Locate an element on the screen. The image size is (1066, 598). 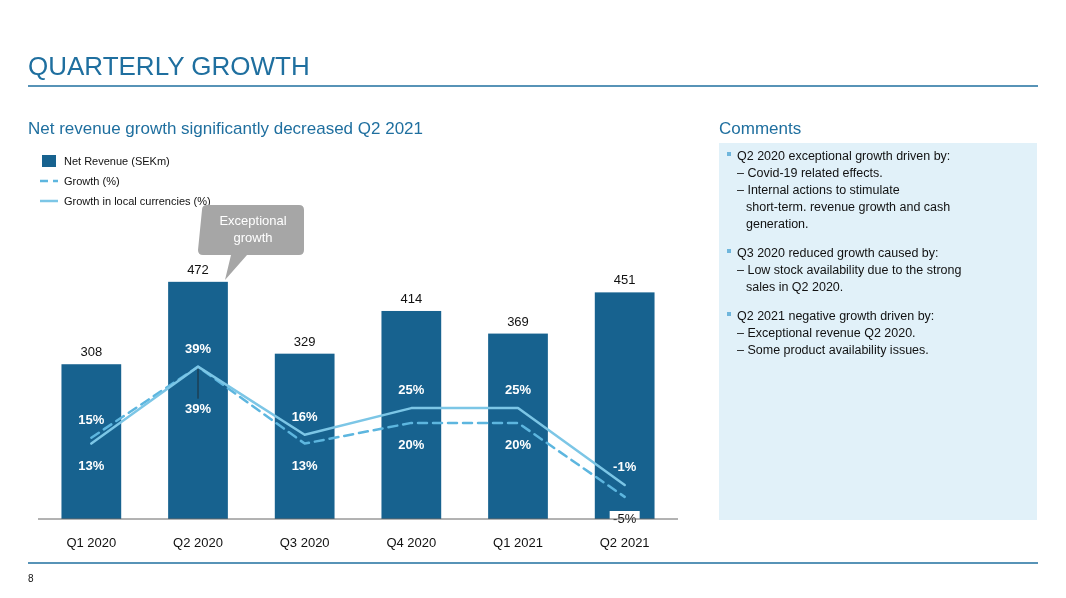
data-label: -5% is located at coordinates (625, 518).